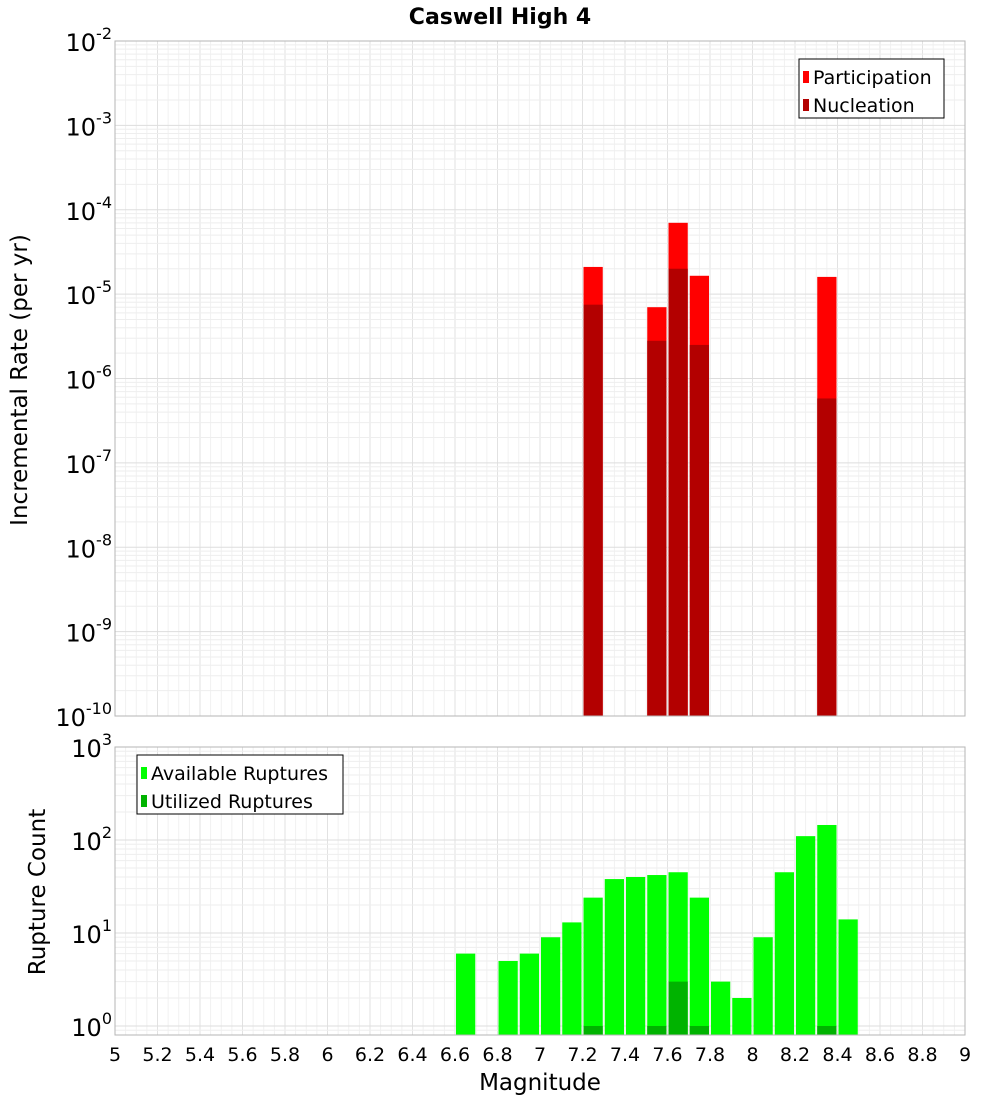  I want to click on bottom-x-tick-label: 6.2, so click(370, 1055).